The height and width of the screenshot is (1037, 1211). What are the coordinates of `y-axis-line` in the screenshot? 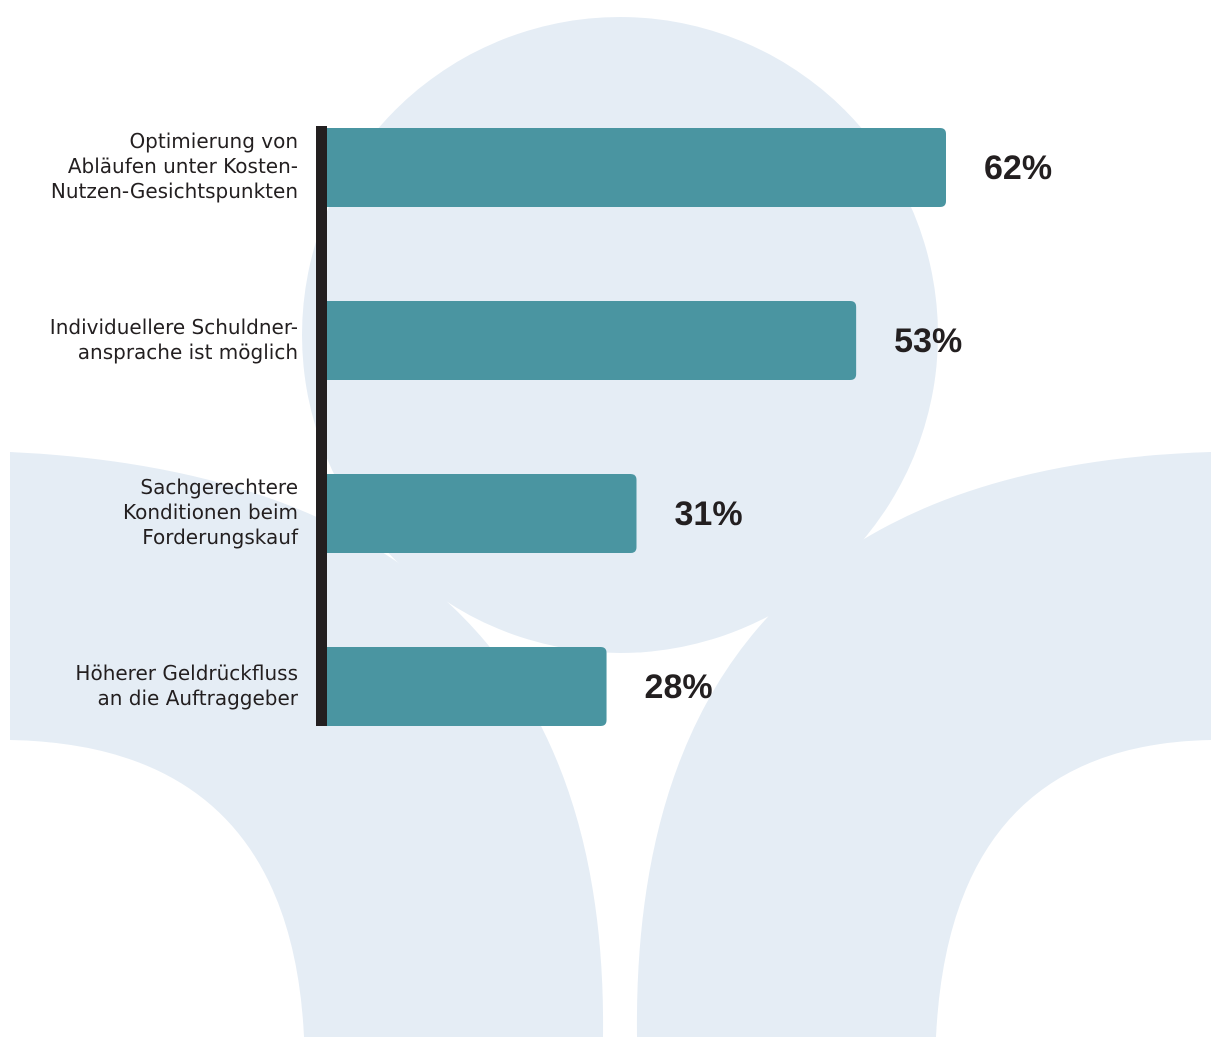 It's located at (321, 426).